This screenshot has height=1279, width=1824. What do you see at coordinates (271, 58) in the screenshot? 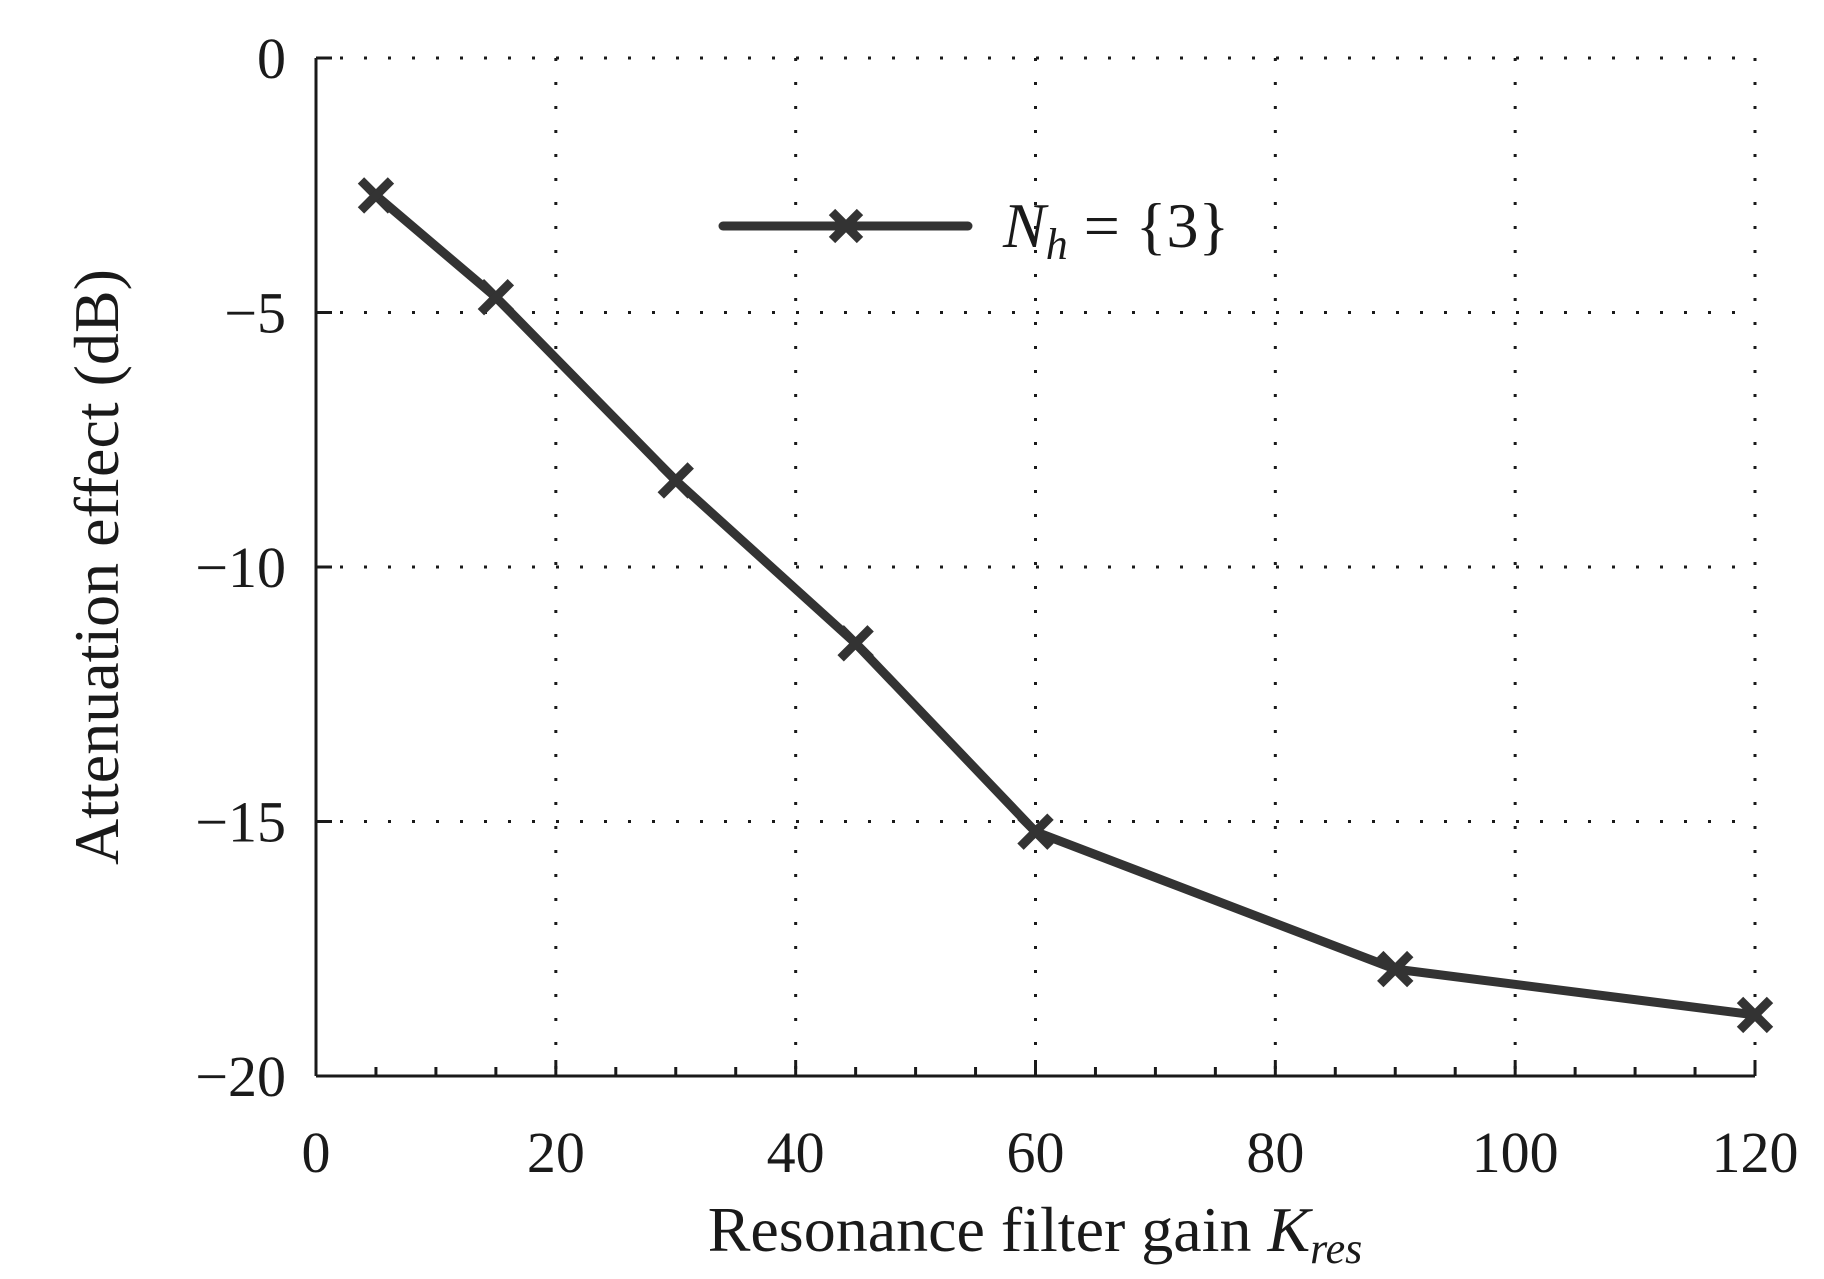
I see `y-tick-label-0: 0` at bounding box center [271, 58].